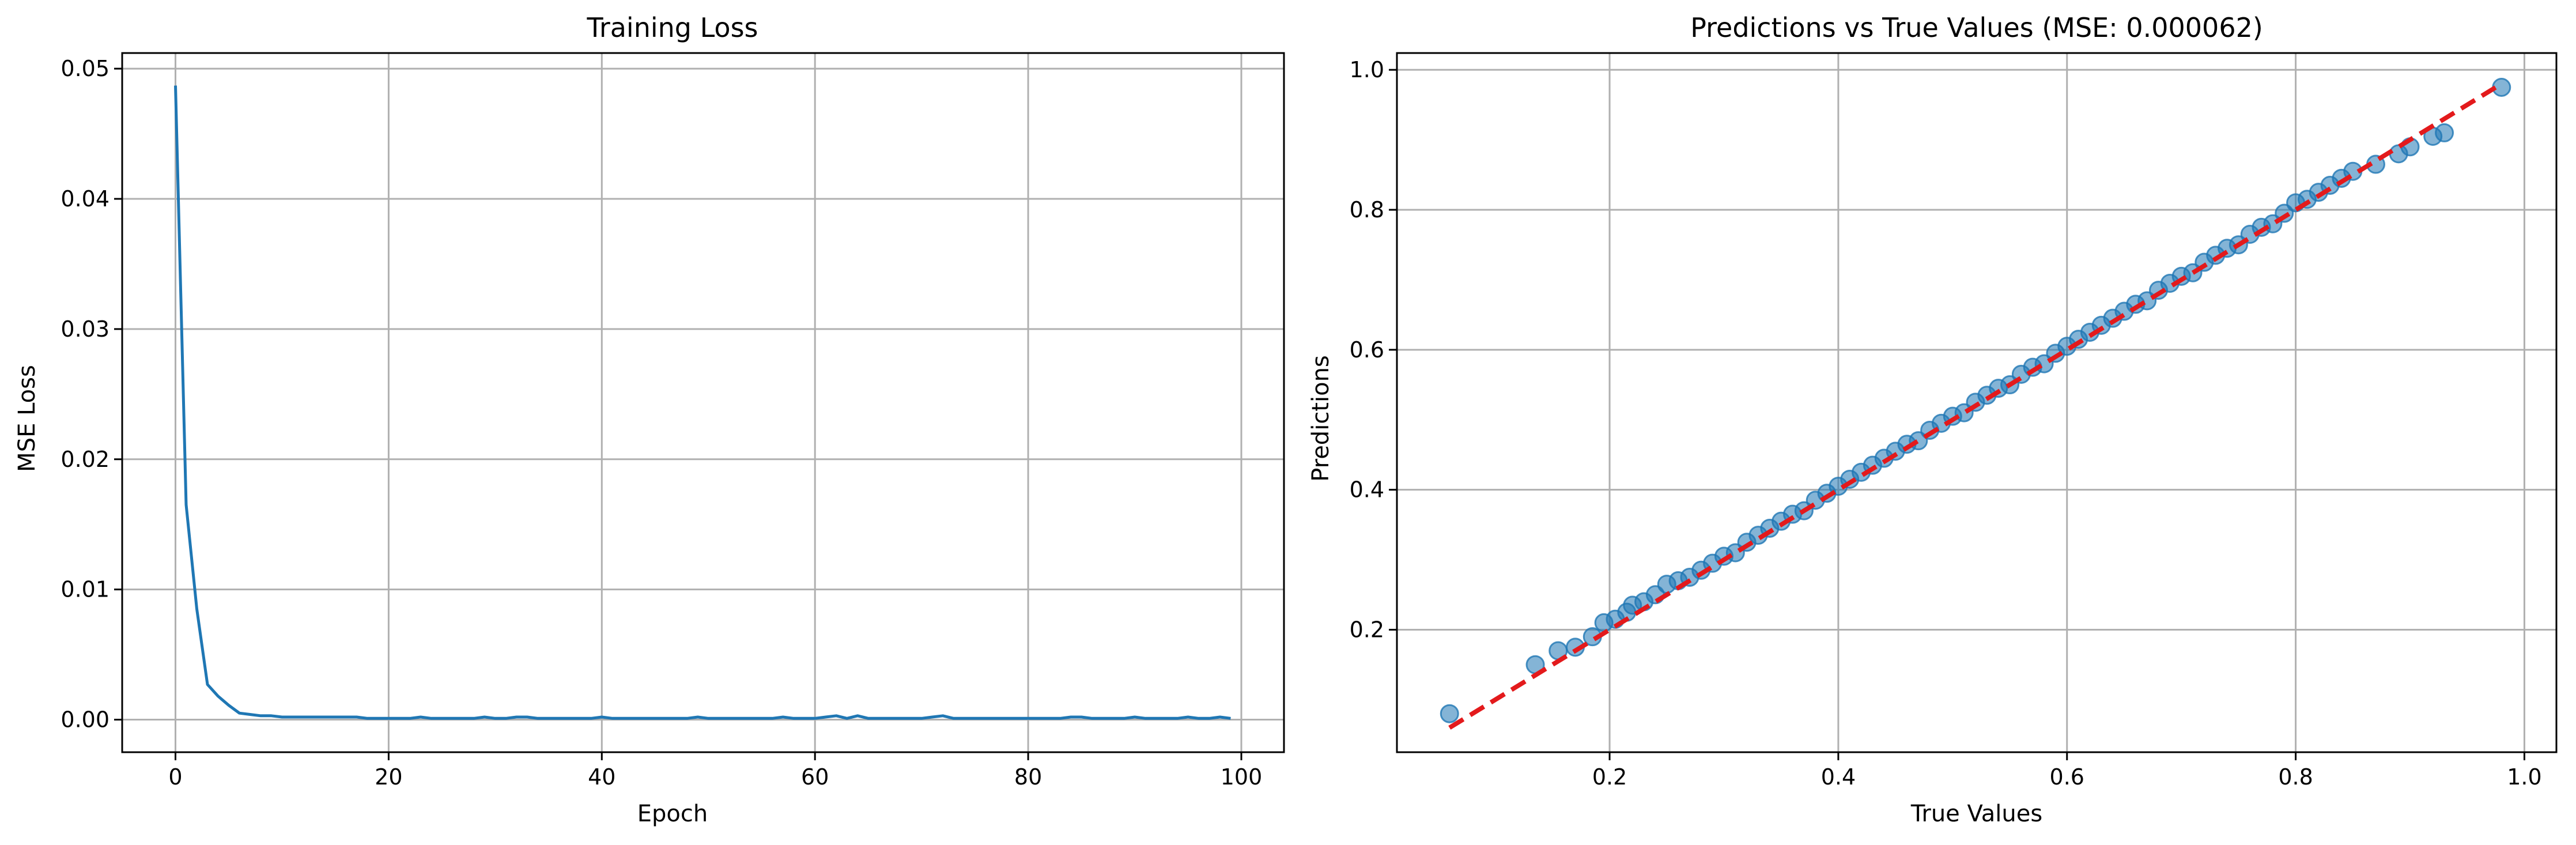  What do you see at coordinates (672, 27) in the screenshot?
I see `chart-title: Training Loss` at bounding box center [672, 27].